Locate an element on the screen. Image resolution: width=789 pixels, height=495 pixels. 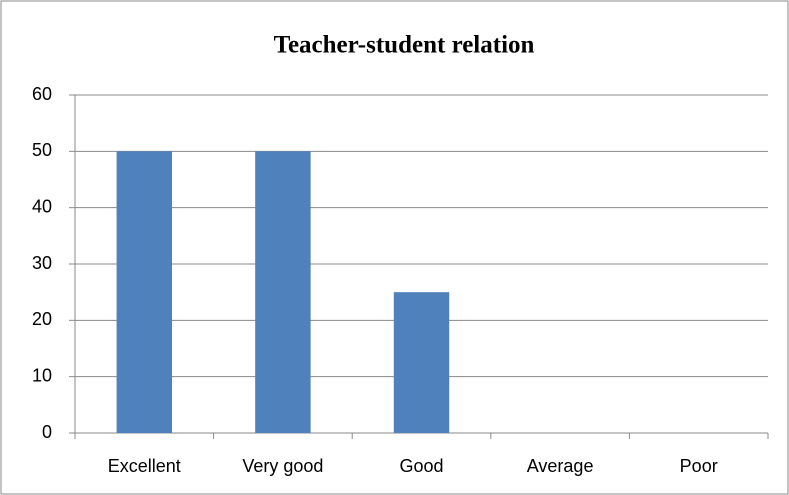
y-tick-label: 0 is located at coordinates (47, 432).